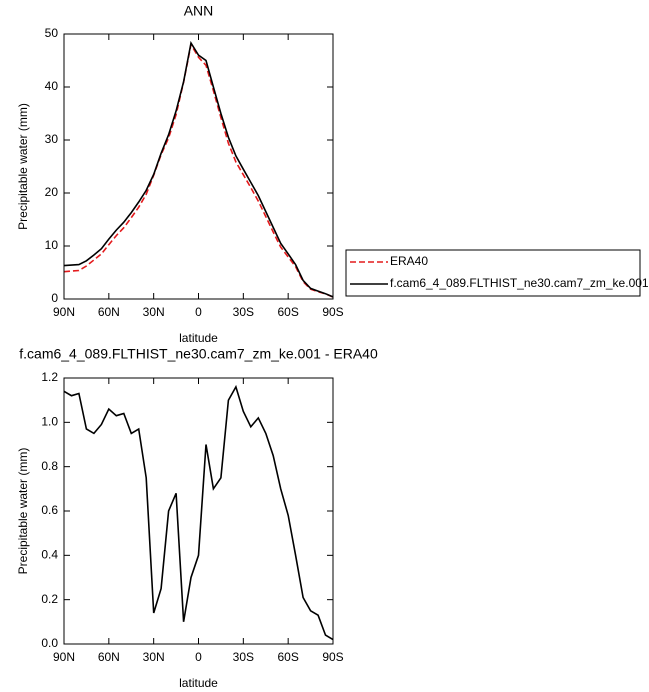 This screenshot has width=649, height=692. What do you see at coordinates (49, 422) in the screenshot?
I see `y-tick-label: 1.0` at bounding box center [49, 422].